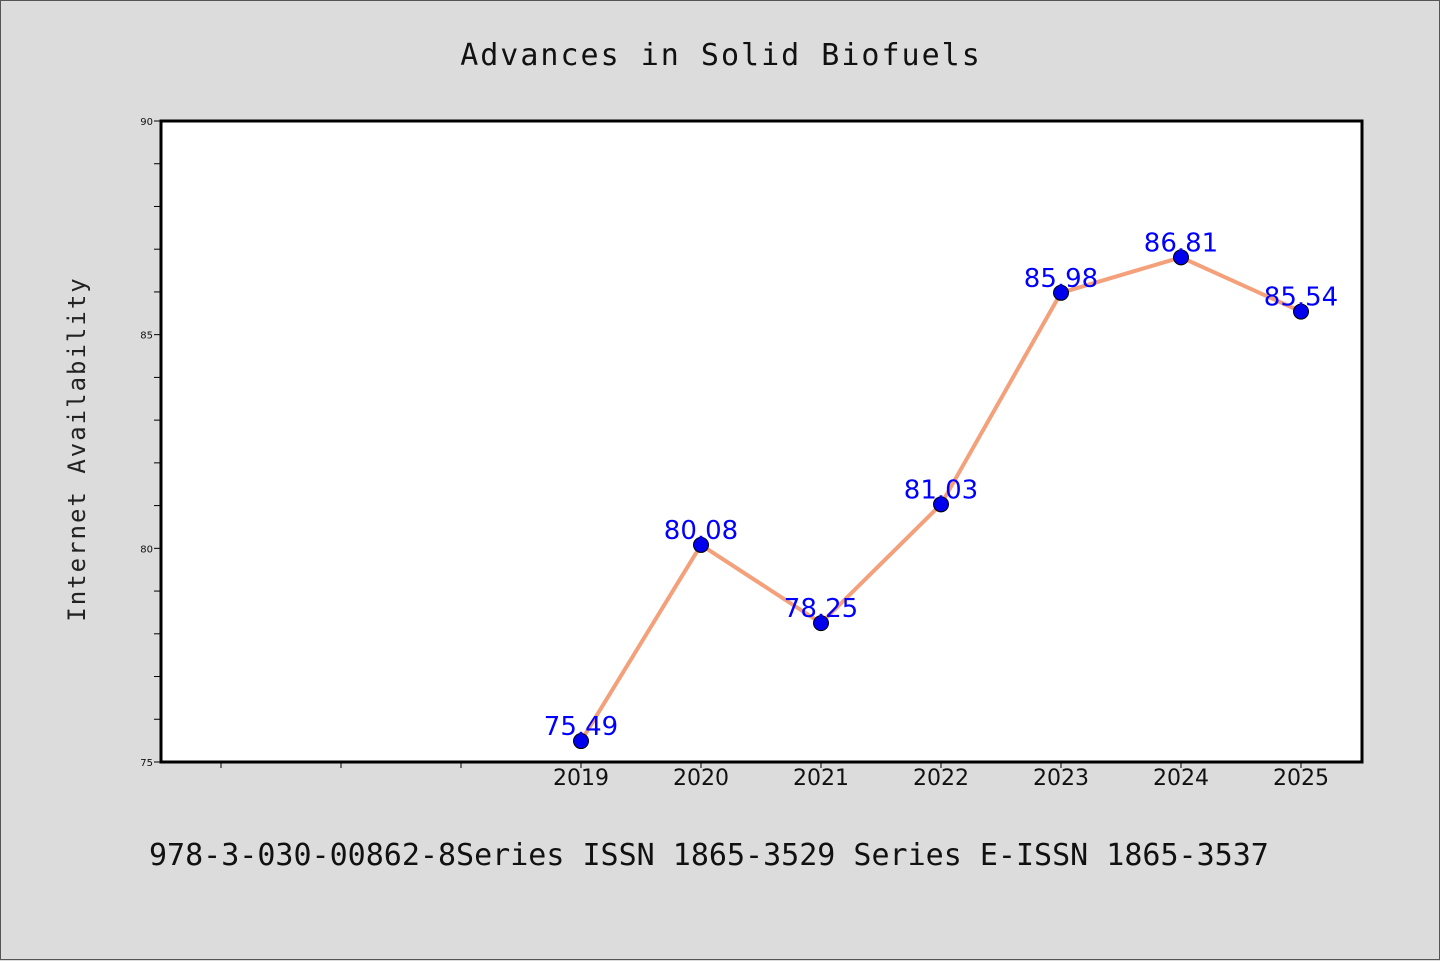  I want to click on x-tick-label: 2019, so click(581, 778).